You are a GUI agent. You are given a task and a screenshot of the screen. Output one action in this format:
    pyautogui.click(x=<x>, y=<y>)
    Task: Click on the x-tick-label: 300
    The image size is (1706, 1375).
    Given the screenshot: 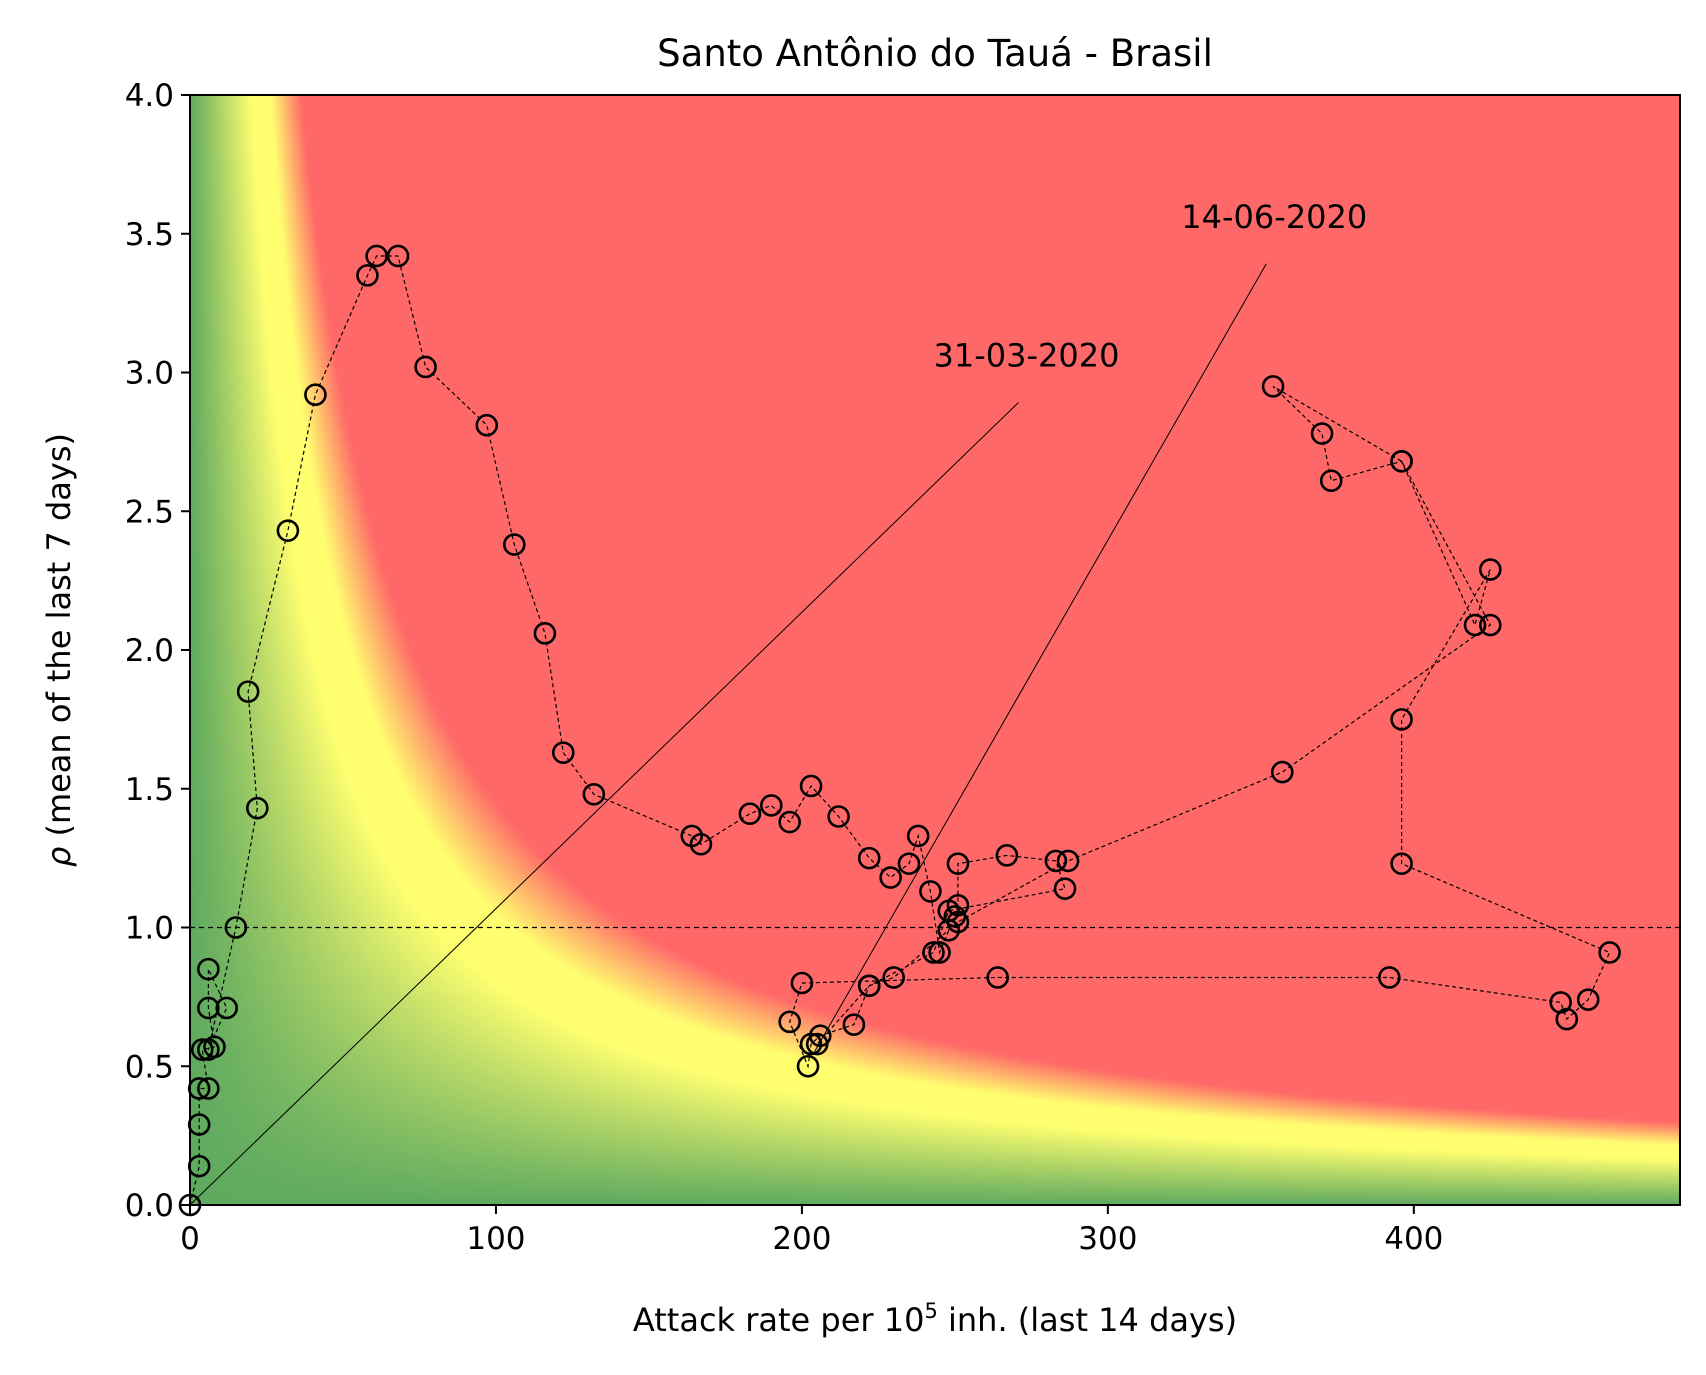 What is the action you would take?
    pyautogui.click(x=1107, y=1239)
    